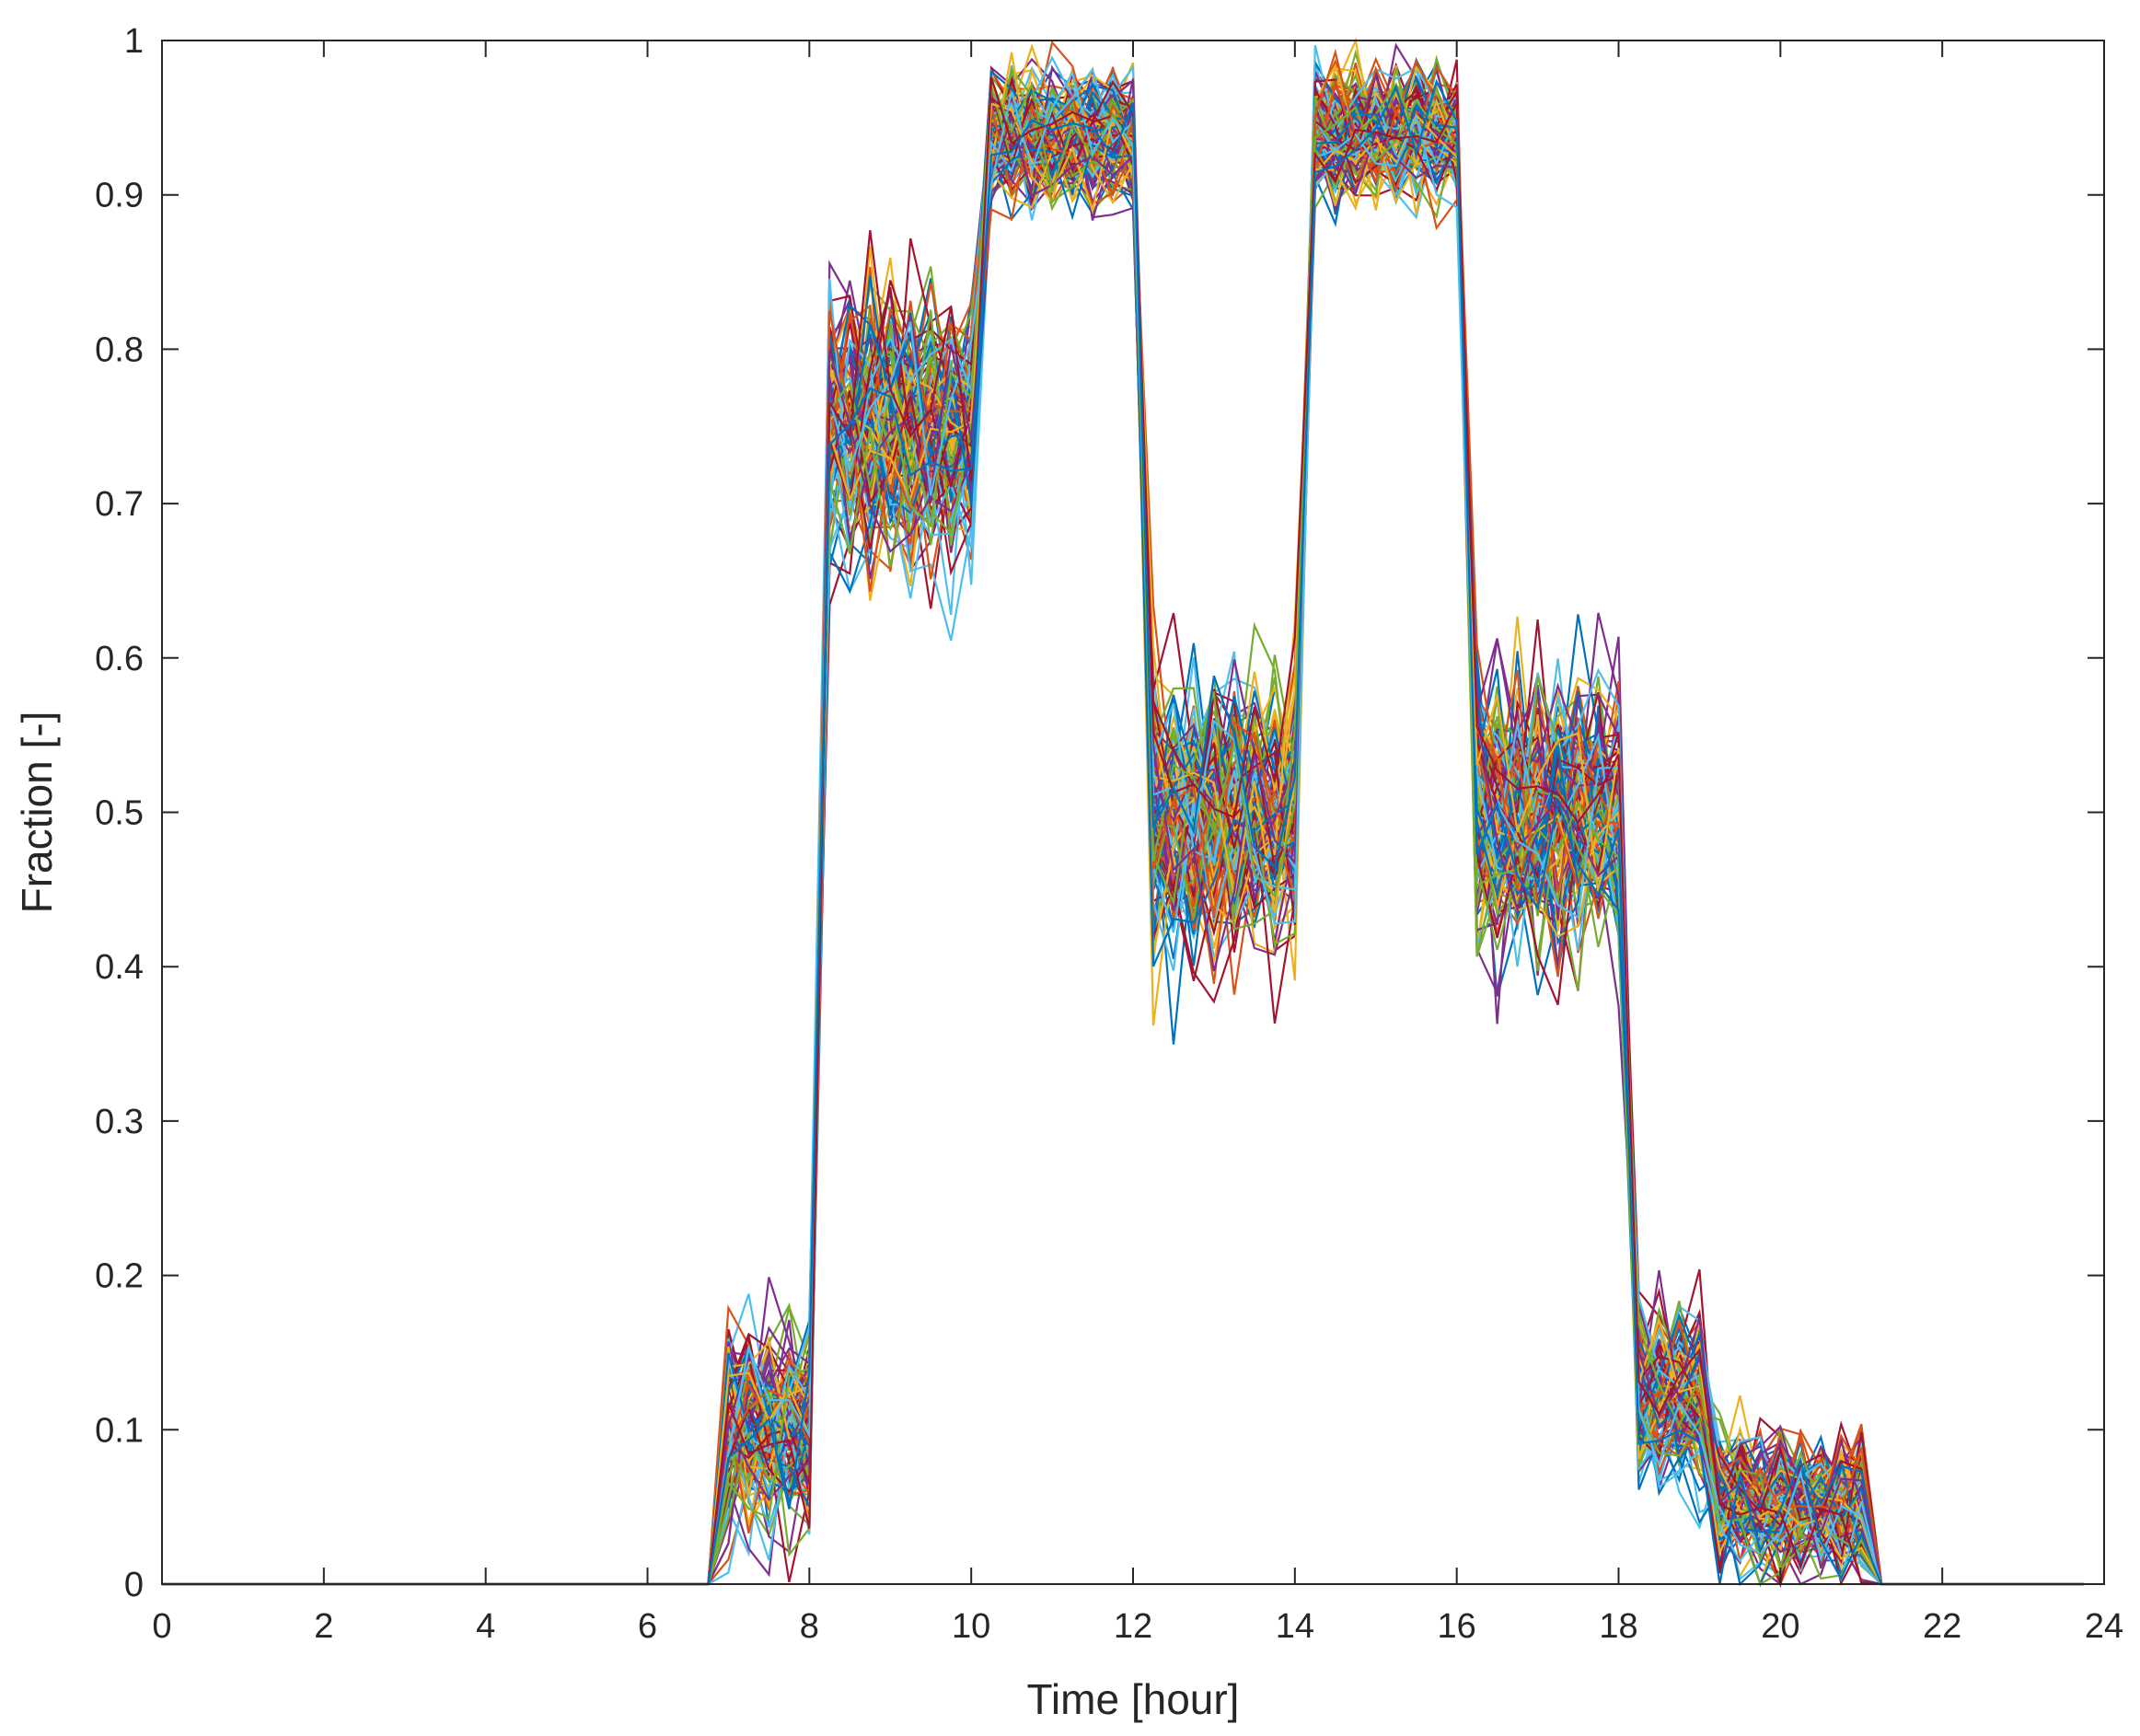 The width and height of the screenshot is (2140, 1736). Describe the element at coordinates (119, 659) in the screenshot. I see `y-tick-label: 0.6` at that location.